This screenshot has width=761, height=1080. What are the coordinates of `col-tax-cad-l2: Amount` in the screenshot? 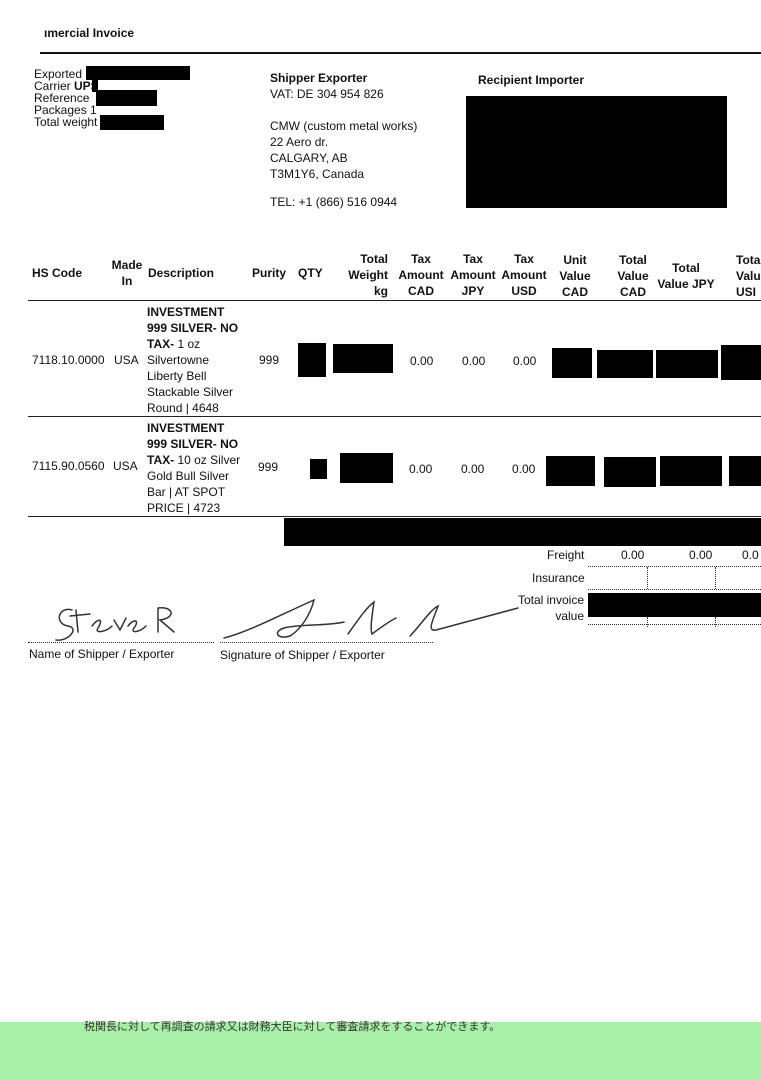 It's located at (421, 275).